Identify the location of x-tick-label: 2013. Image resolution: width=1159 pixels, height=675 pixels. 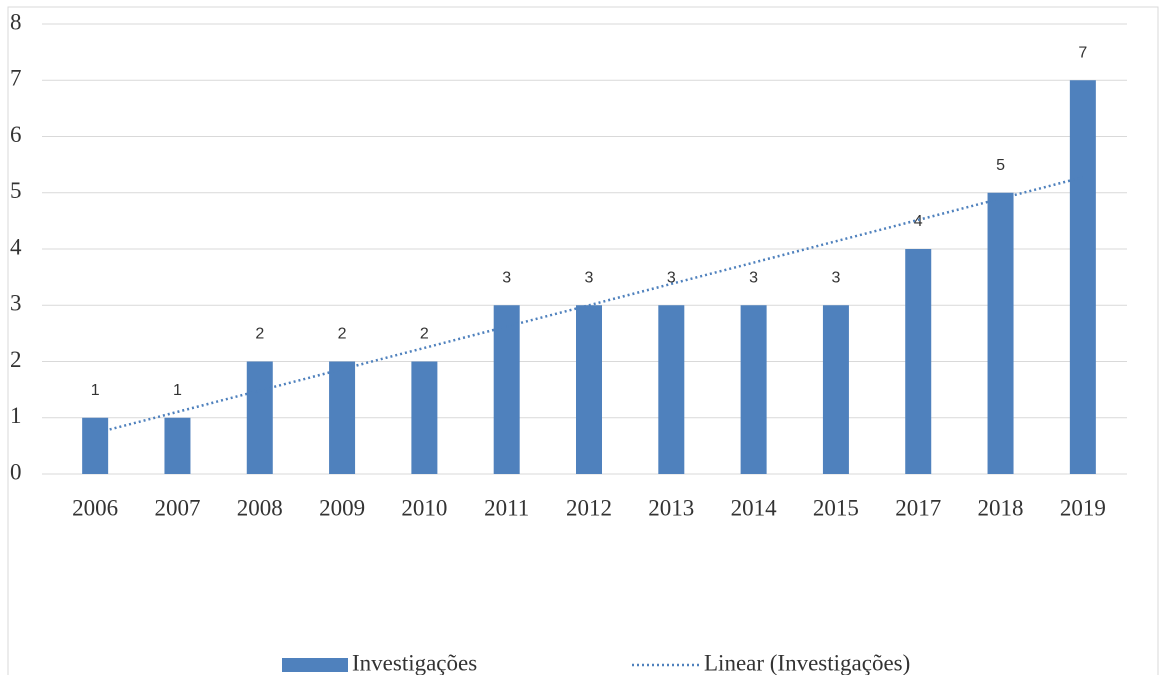
(671, 507).